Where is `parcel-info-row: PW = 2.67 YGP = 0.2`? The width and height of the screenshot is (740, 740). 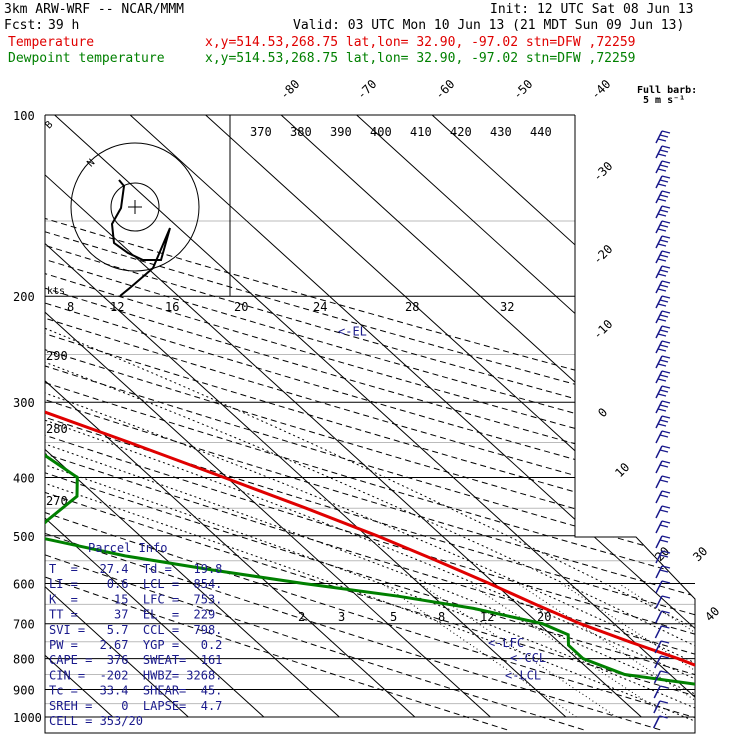
parcel-info-row: PW = 2.67 YGP = 0.2 is located at coordinates (135, 645).